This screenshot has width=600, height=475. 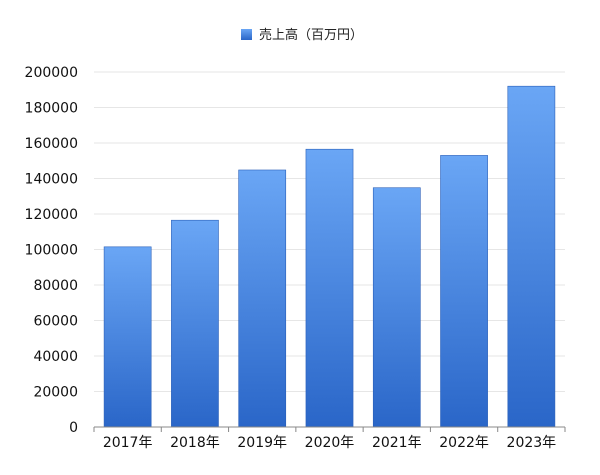 I want to click on x-tick-label: 2018年, so click(x=195, y=443).